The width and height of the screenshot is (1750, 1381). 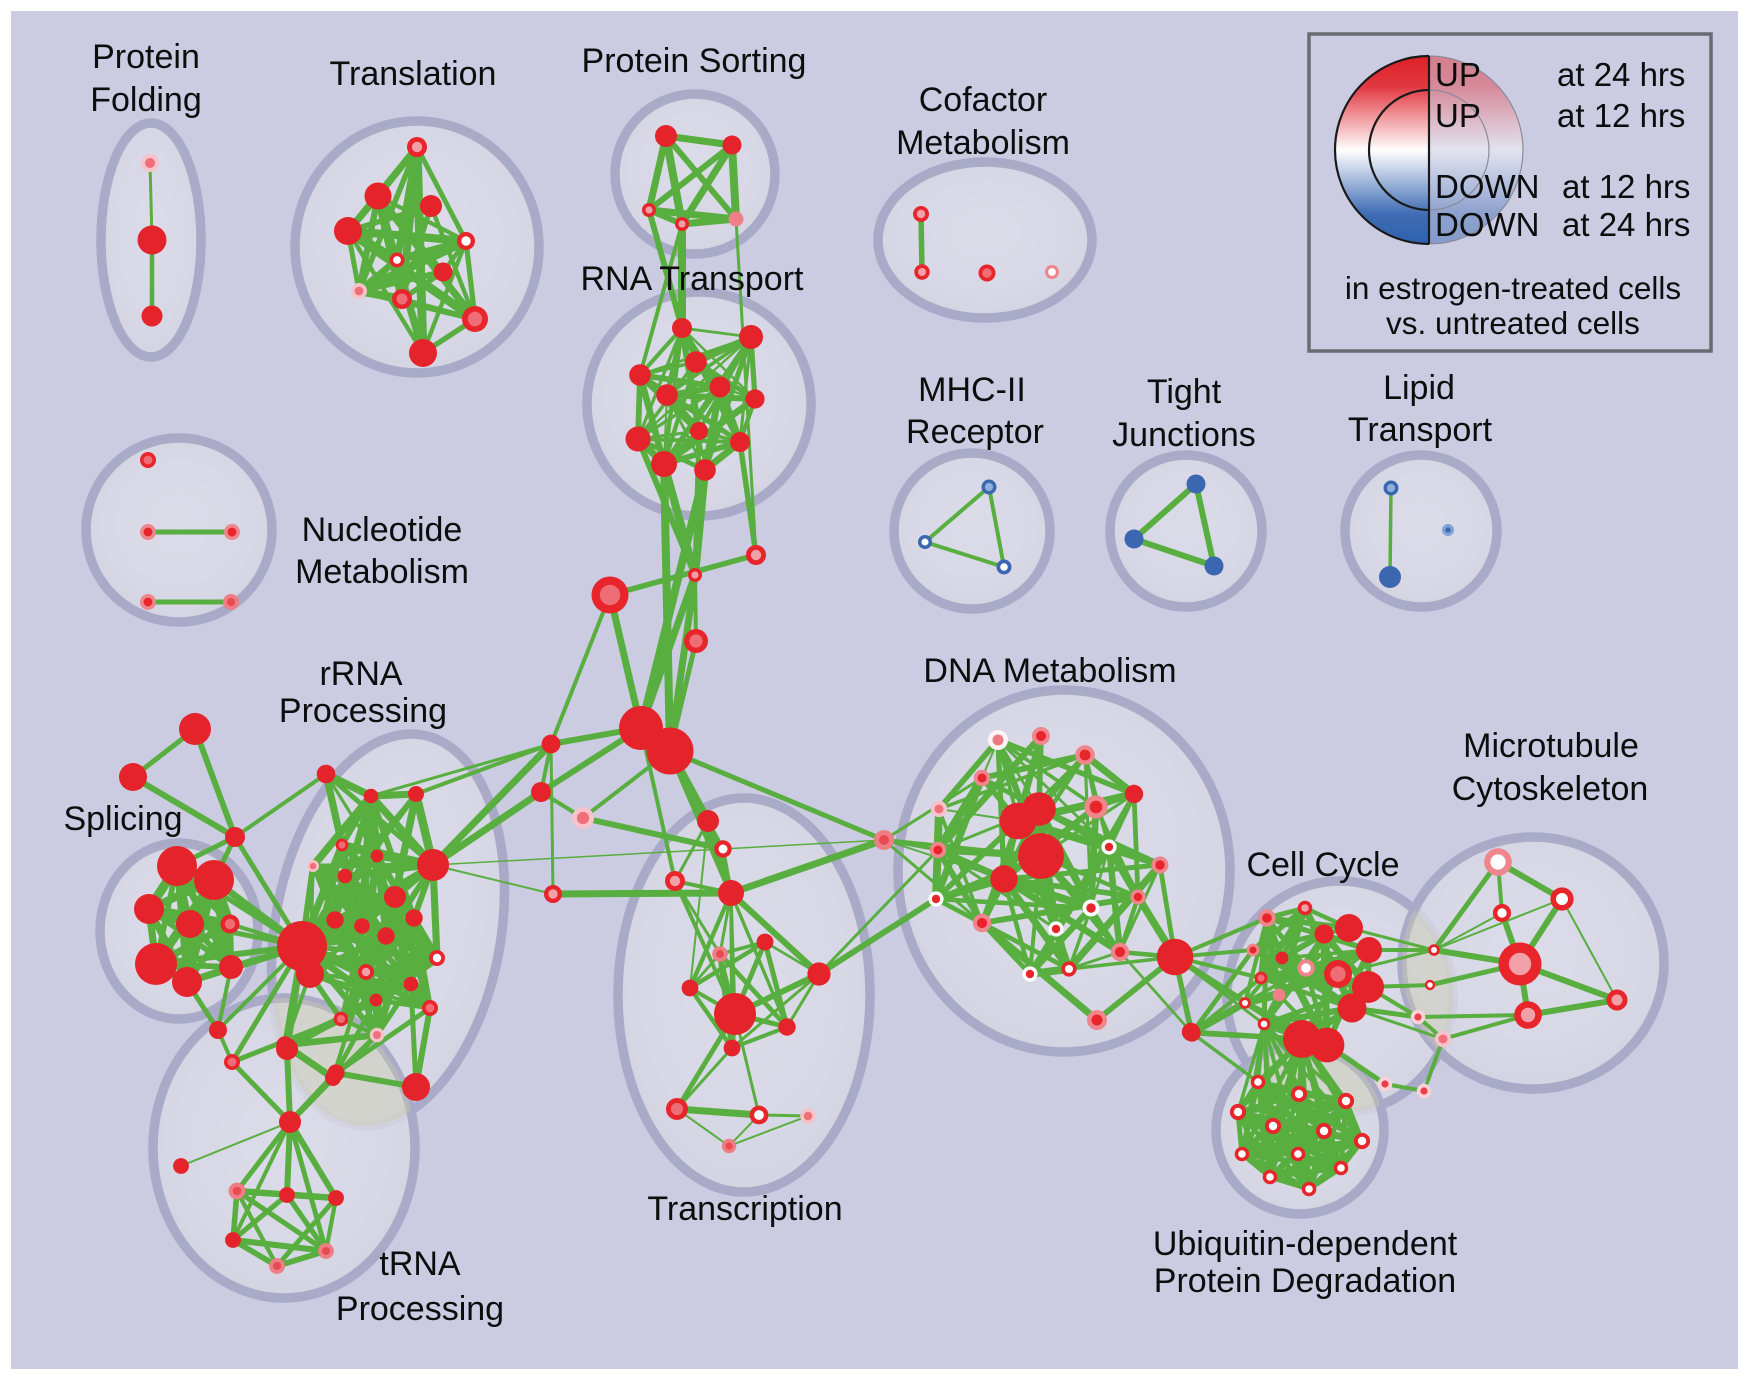 What do you see at coordinates (1513, 323) in the screenshot?
I see `svg-text: vs. untreated cells` at bounding box center [1513, 323].